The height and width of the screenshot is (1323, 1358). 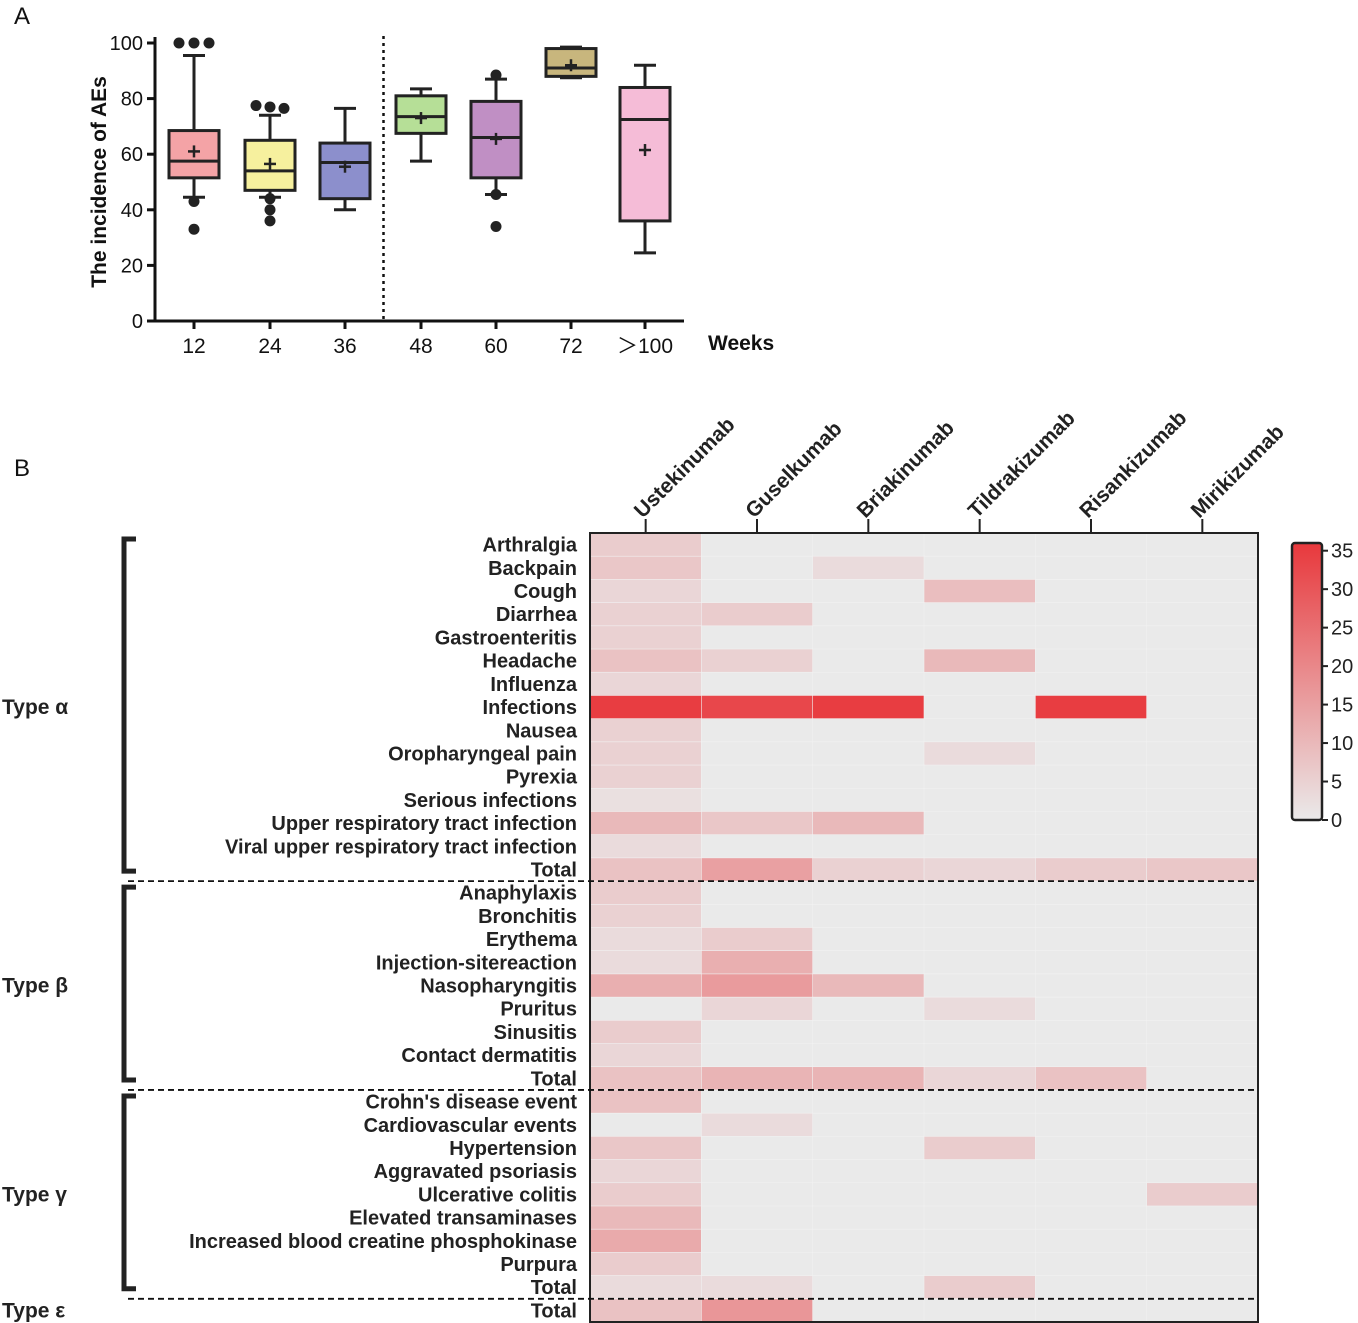 I want to click on row-label: Arthralgia, so click(x=530, y=546).